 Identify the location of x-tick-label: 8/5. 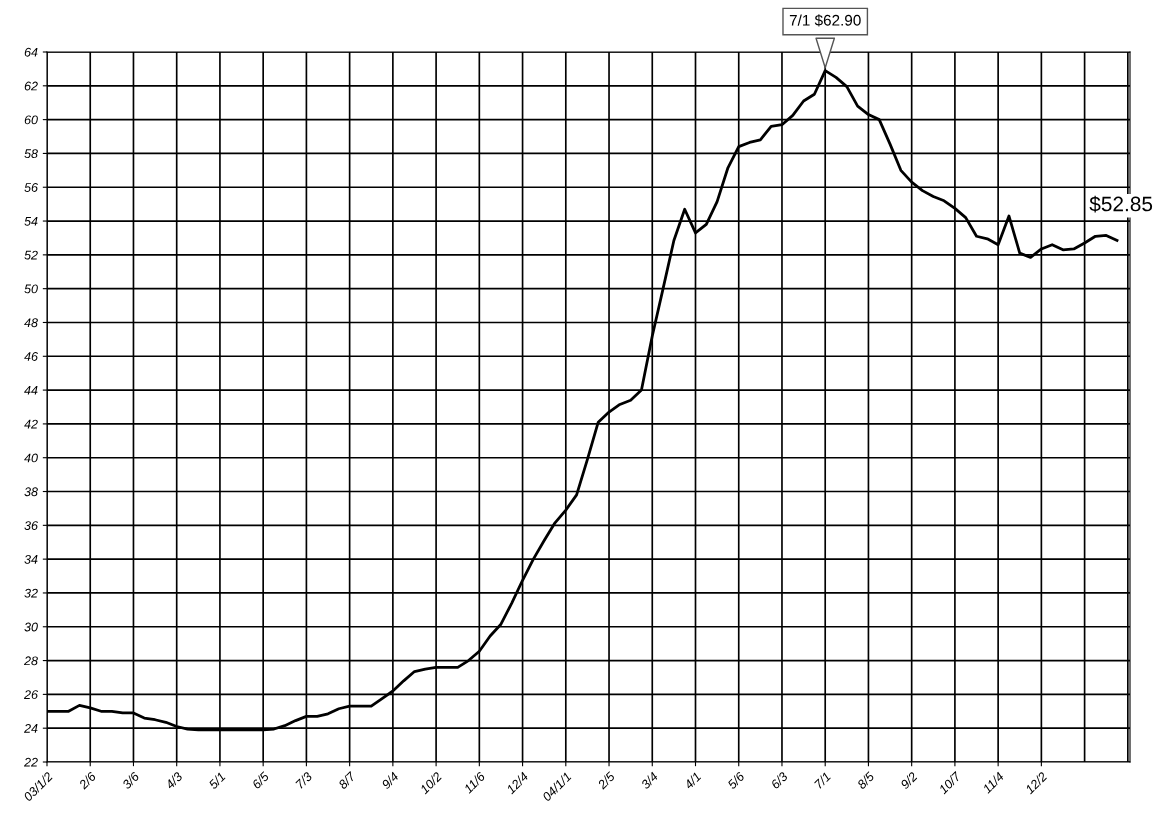
(865, 780).